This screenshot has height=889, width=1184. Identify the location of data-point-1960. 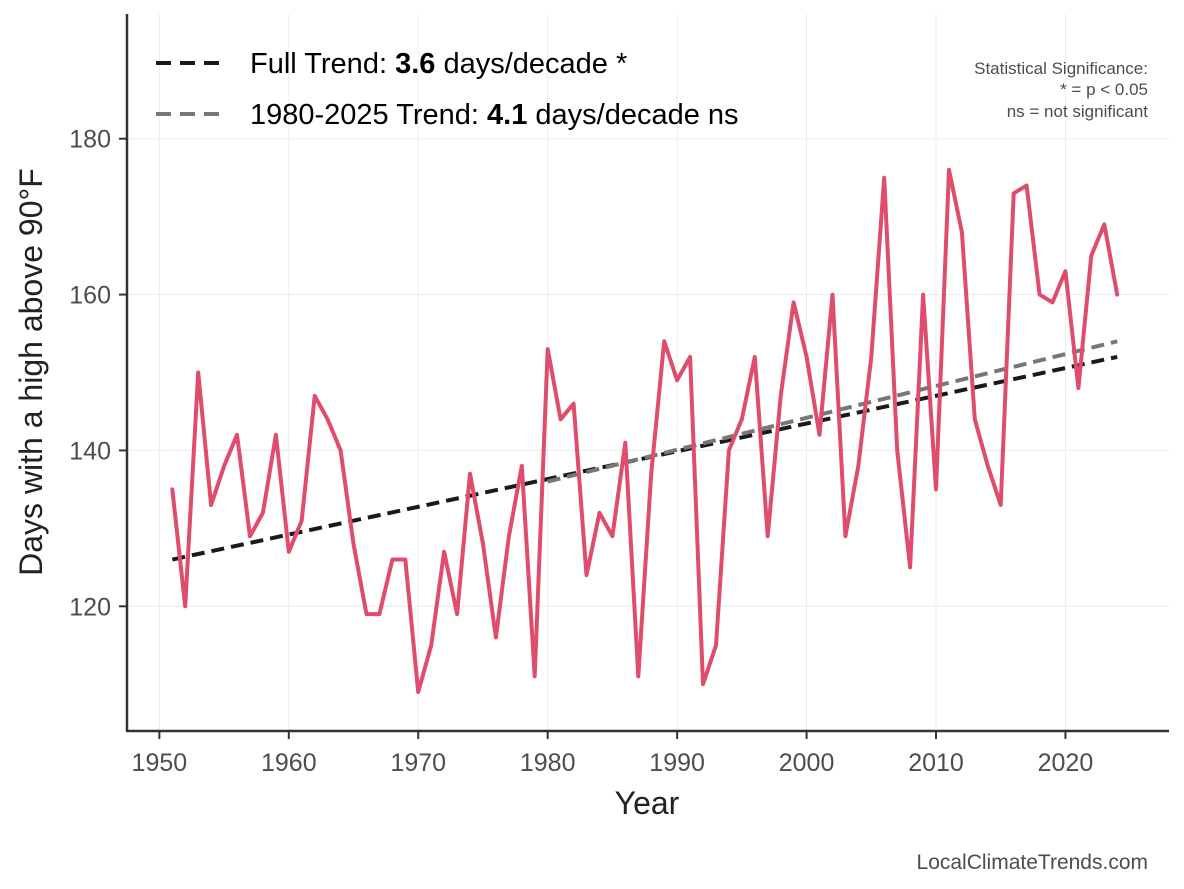
(289, 552).